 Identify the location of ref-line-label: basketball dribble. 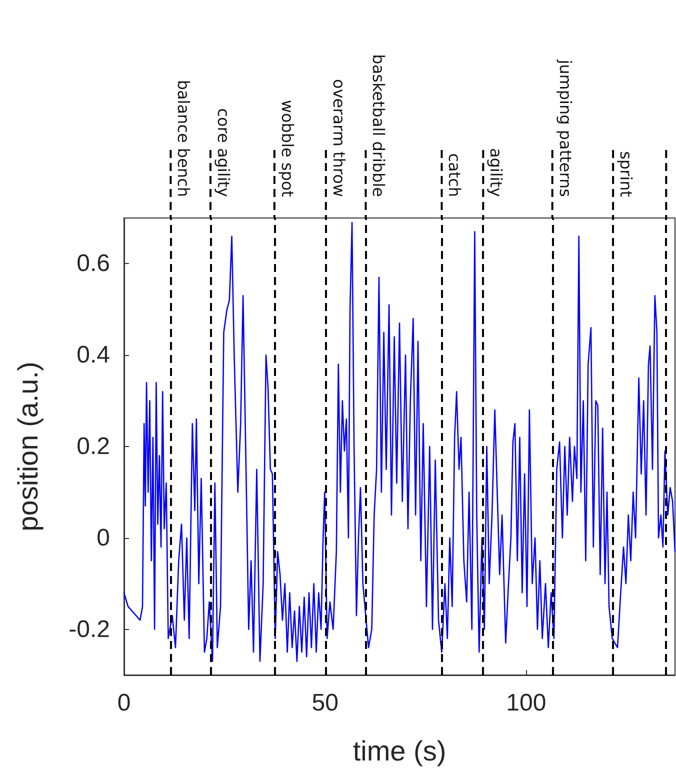
(378, 125).